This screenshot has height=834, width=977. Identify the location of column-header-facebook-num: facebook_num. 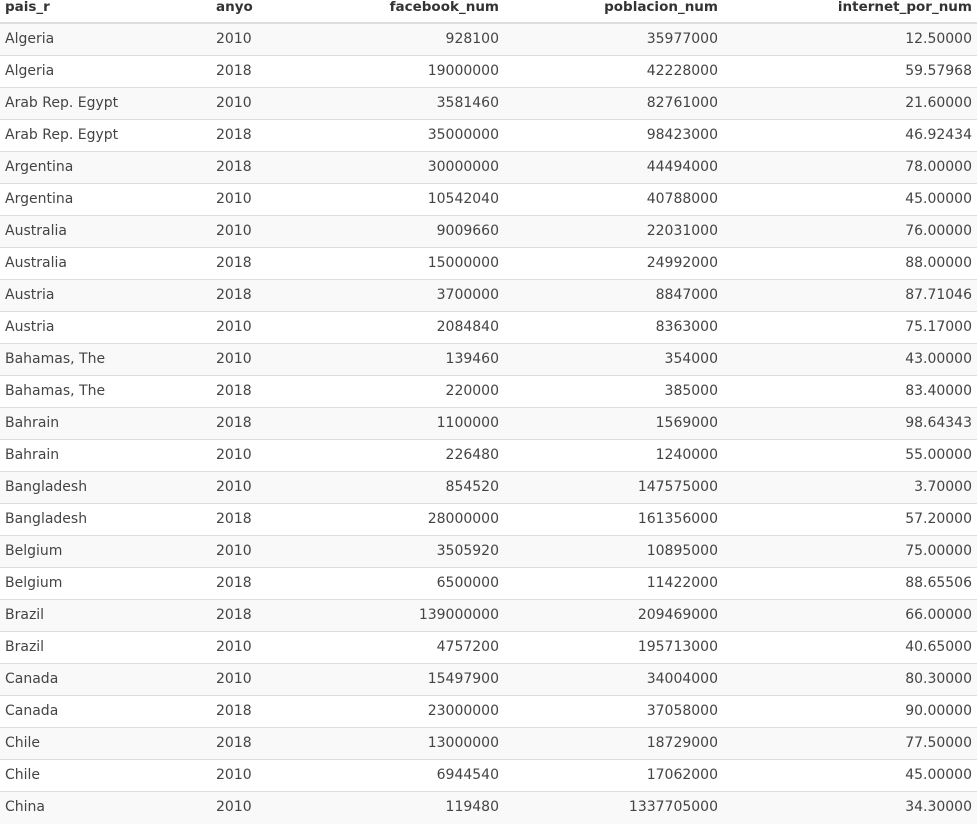
(417, 12).